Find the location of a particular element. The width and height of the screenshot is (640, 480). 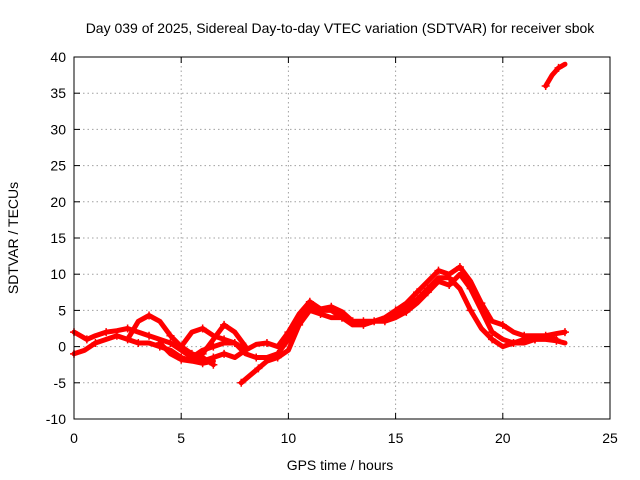

x-tick-label-4: 20 is located at coordinates (503, 438).